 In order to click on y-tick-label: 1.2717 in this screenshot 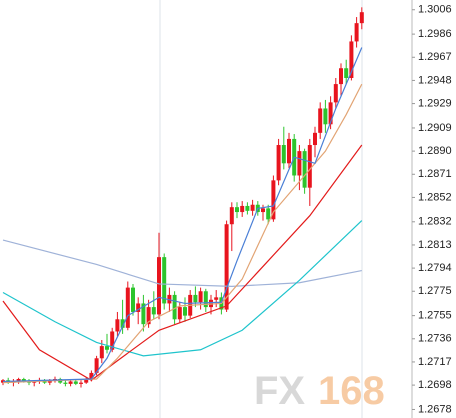, I will do `click(435, 362)`.